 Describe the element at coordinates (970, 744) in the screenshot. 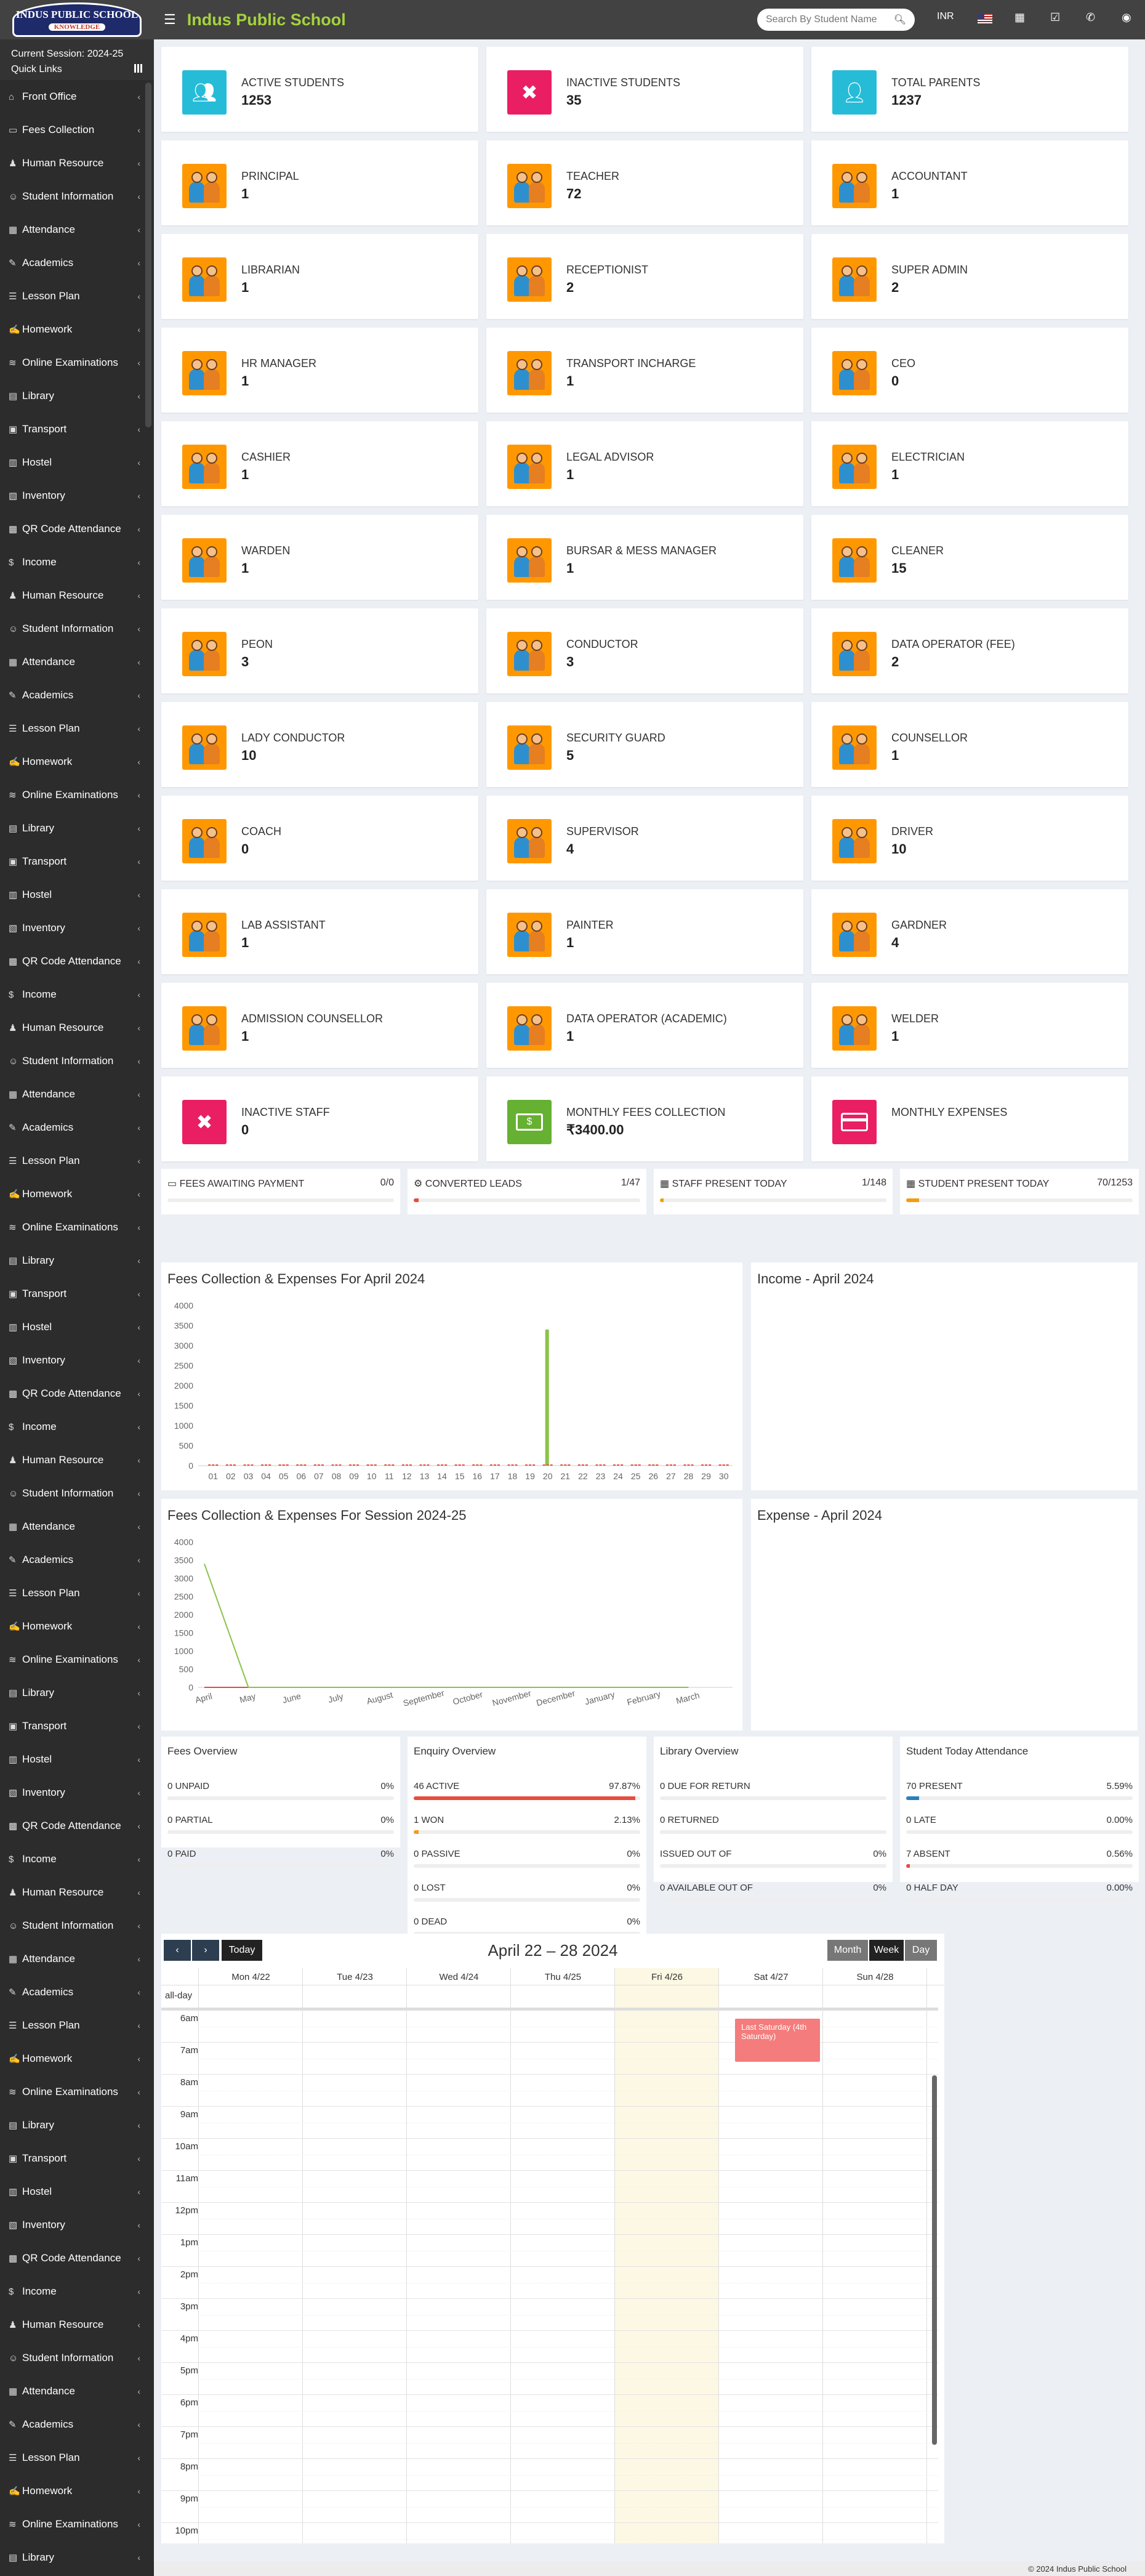

I see `stat-card: COUNSELLOR 1` at that location.